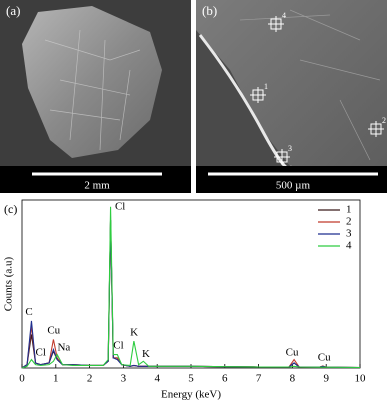 Image resolution: width=387 pixels, height=404 pixels. Describe the element at coordinates (349, 210) in the screenshot. I see `legend-label: 1` at that location.